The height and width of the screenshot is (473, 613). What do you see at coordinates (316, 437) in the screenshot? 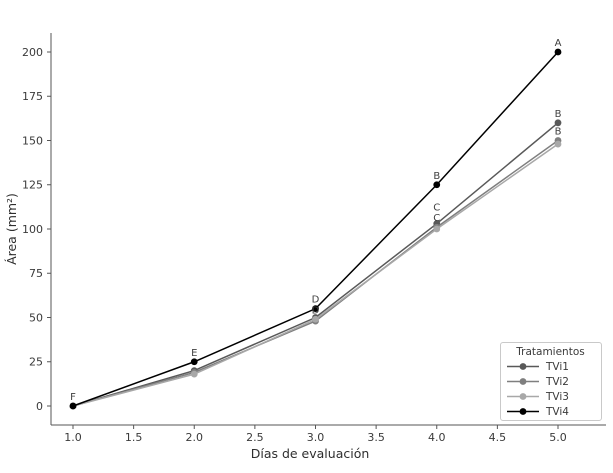
I see `x-tick-label: 3.0` at bounding box center [316, 437].